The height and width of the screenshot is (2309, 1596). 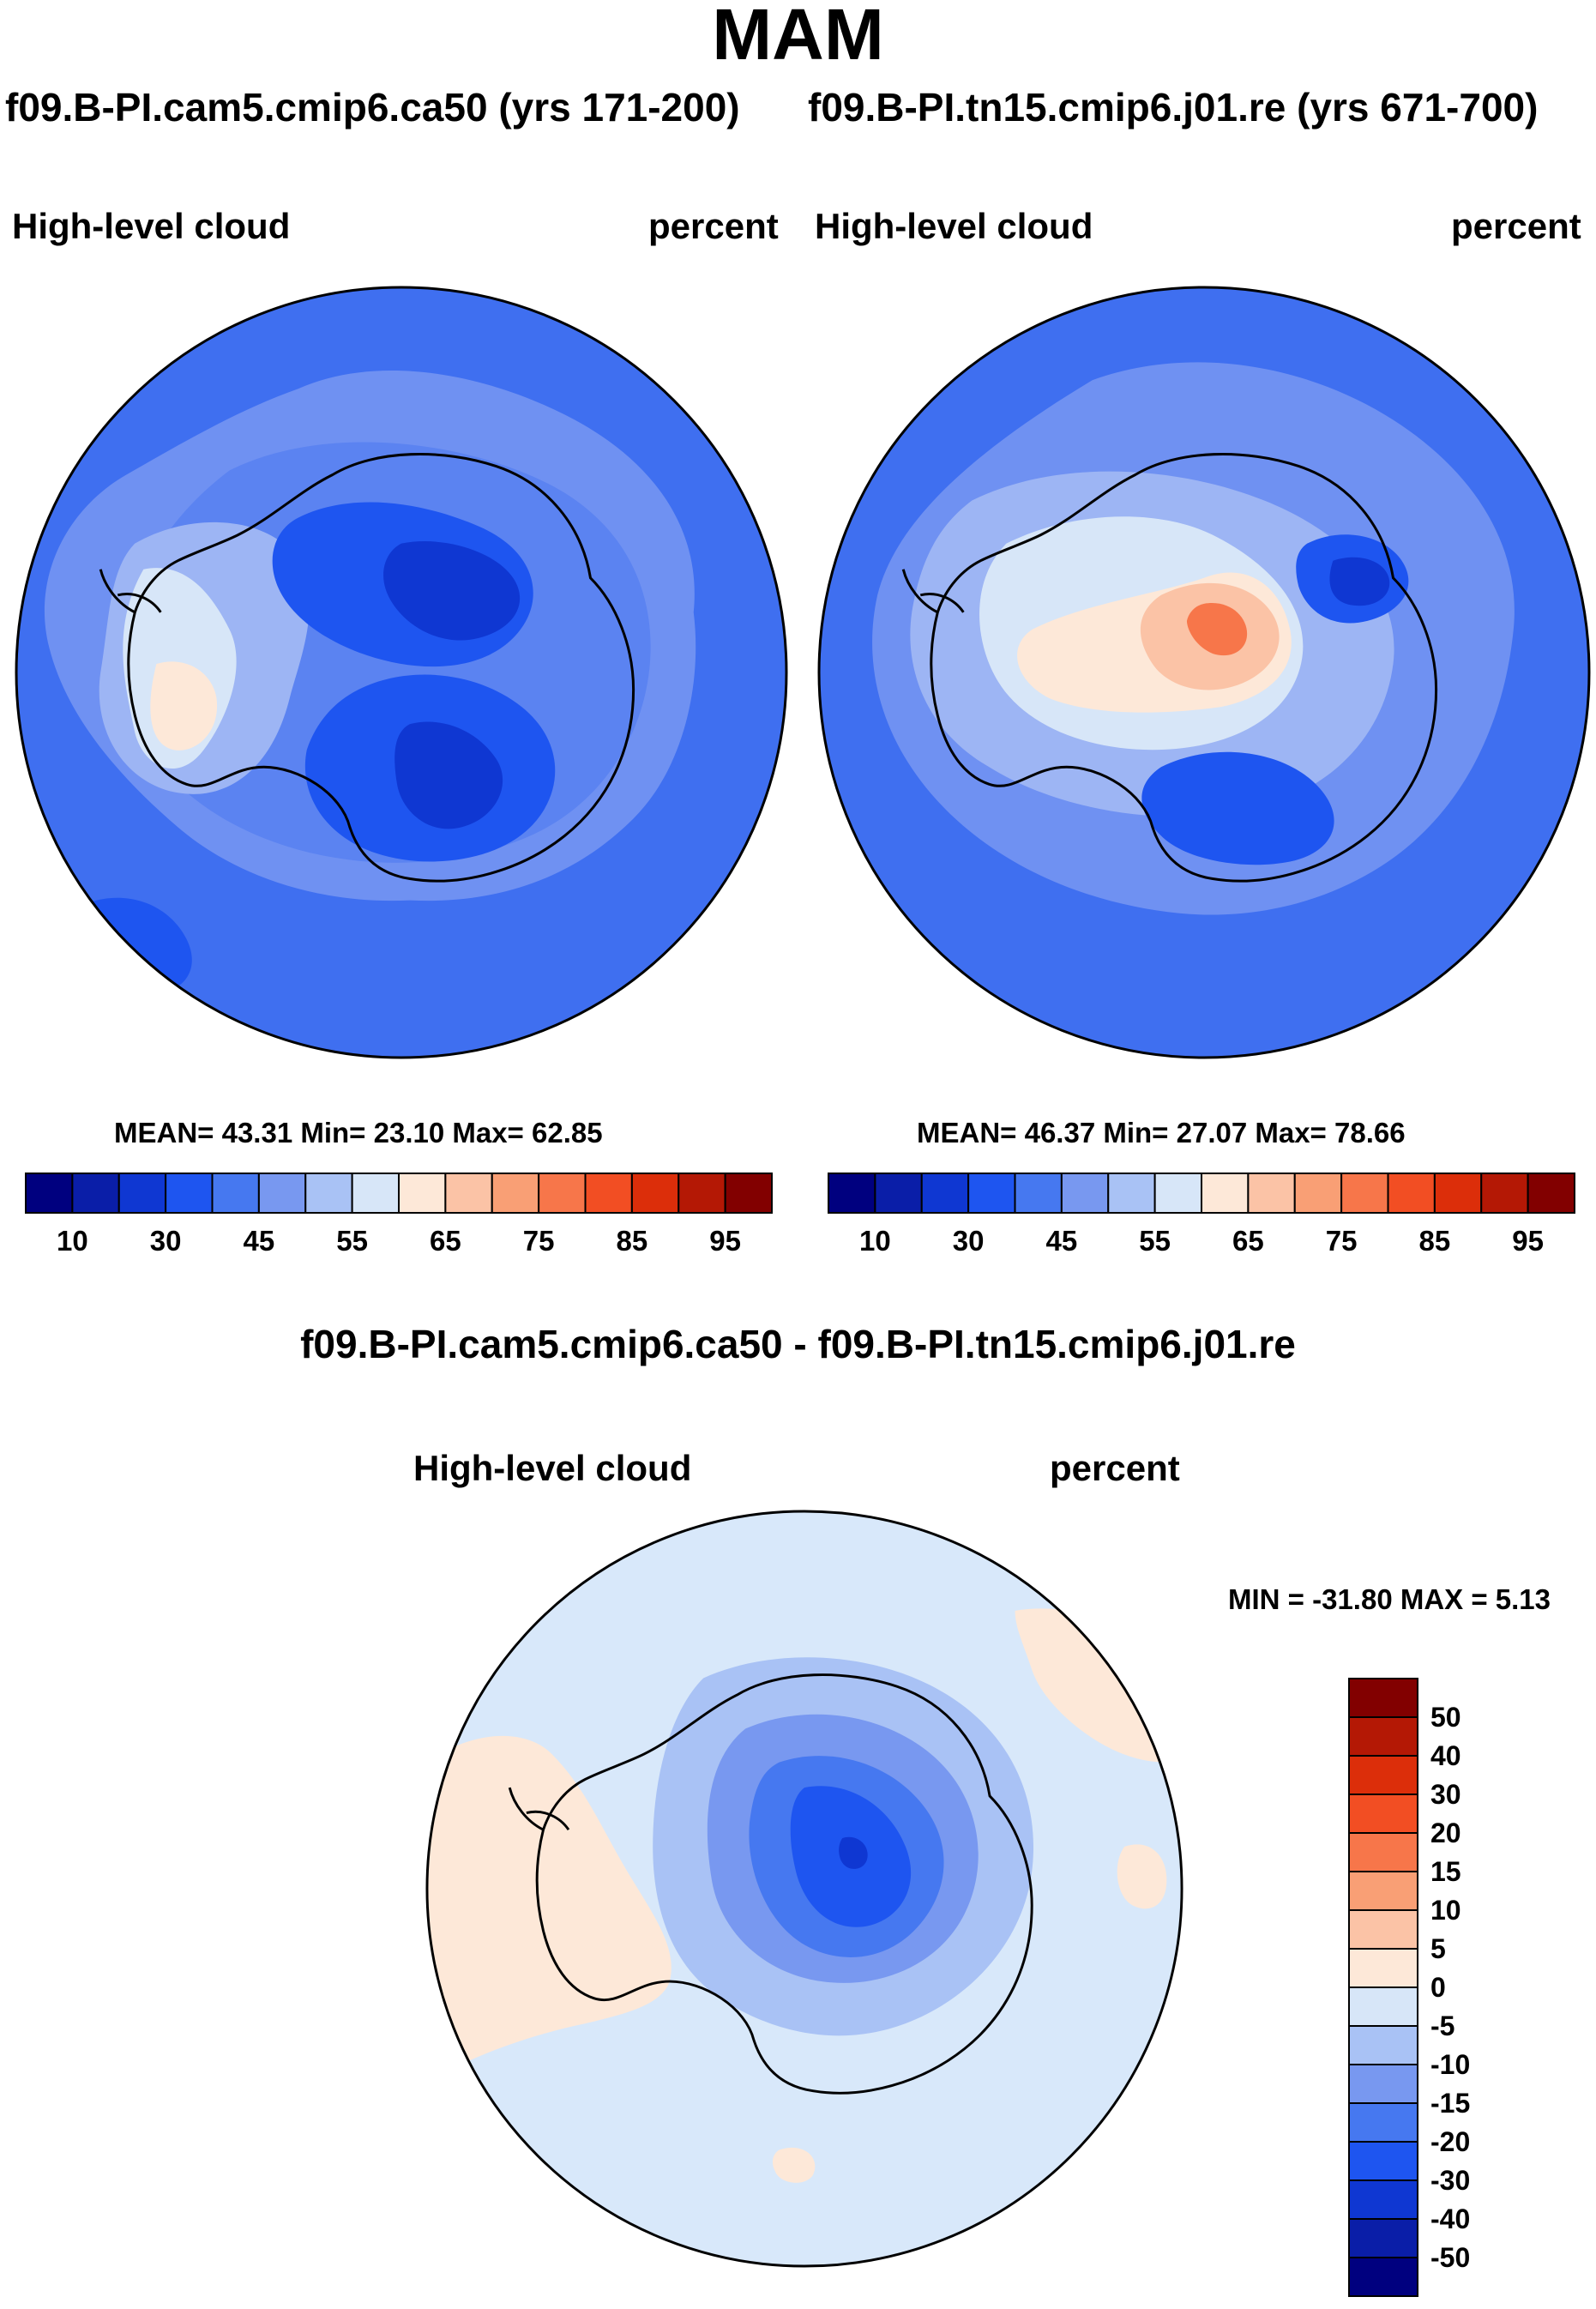 I want to click on colorbar-left, so click(x=399, y=1193).